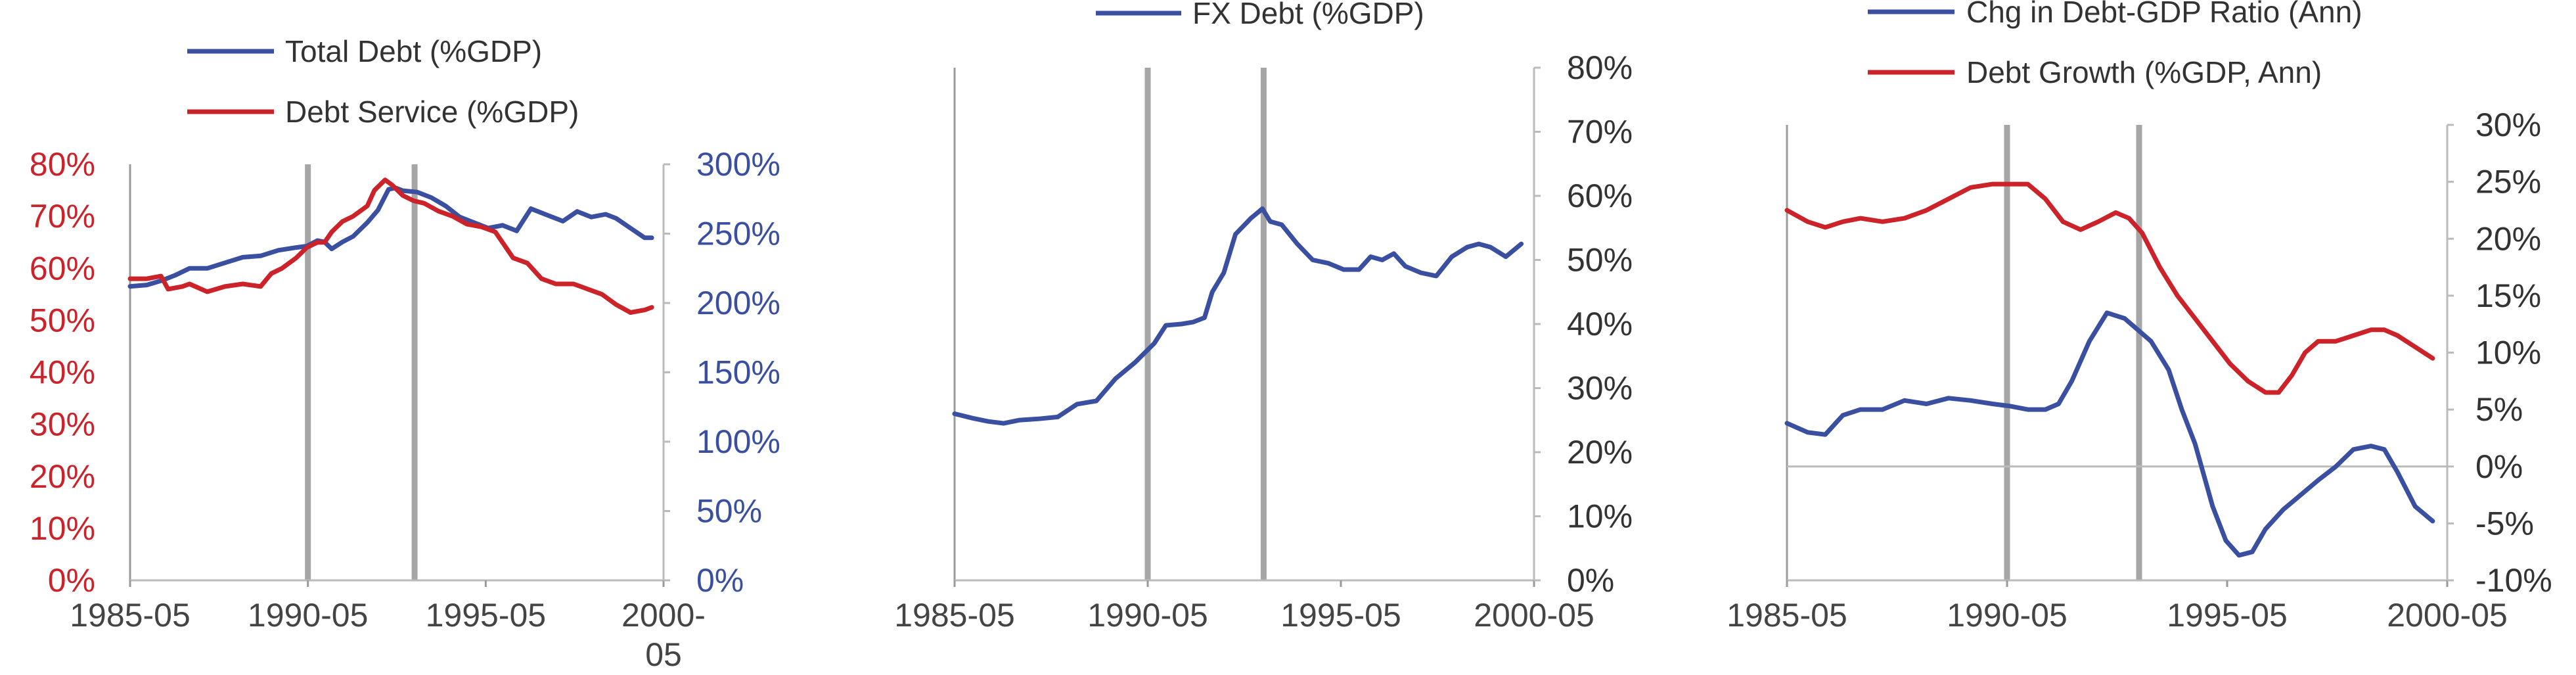 The width and height of the screenshot is (2576, 675). I want to click on legend-label-debt-growth: Debt Growth (%GDP, Ann), so click(2144, 72).